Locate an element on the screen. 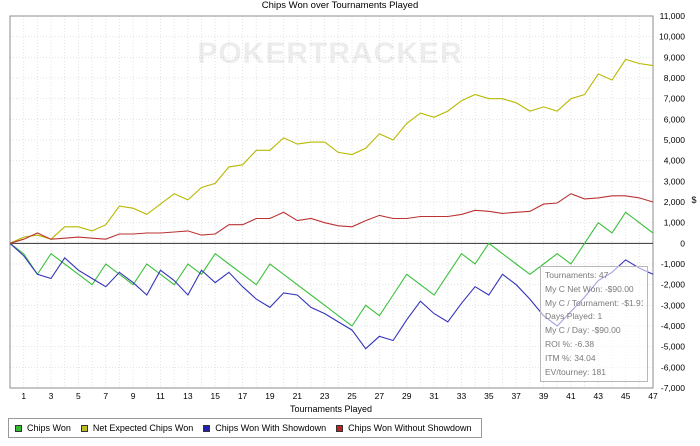 This screenshot has width=700, height=446. x-tick-label: 45 is located at coordinates (626, 396).